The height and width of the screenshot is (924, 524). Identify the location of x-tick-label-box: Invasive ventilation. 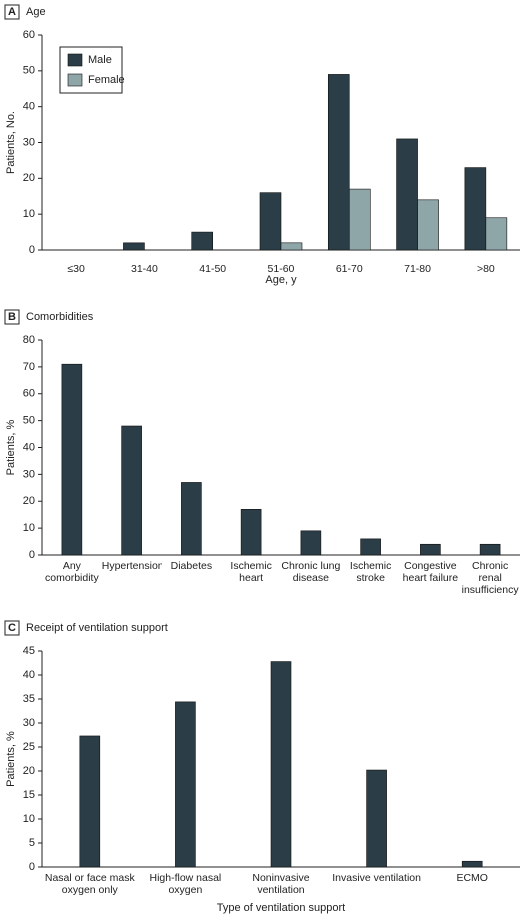
(376, 878).